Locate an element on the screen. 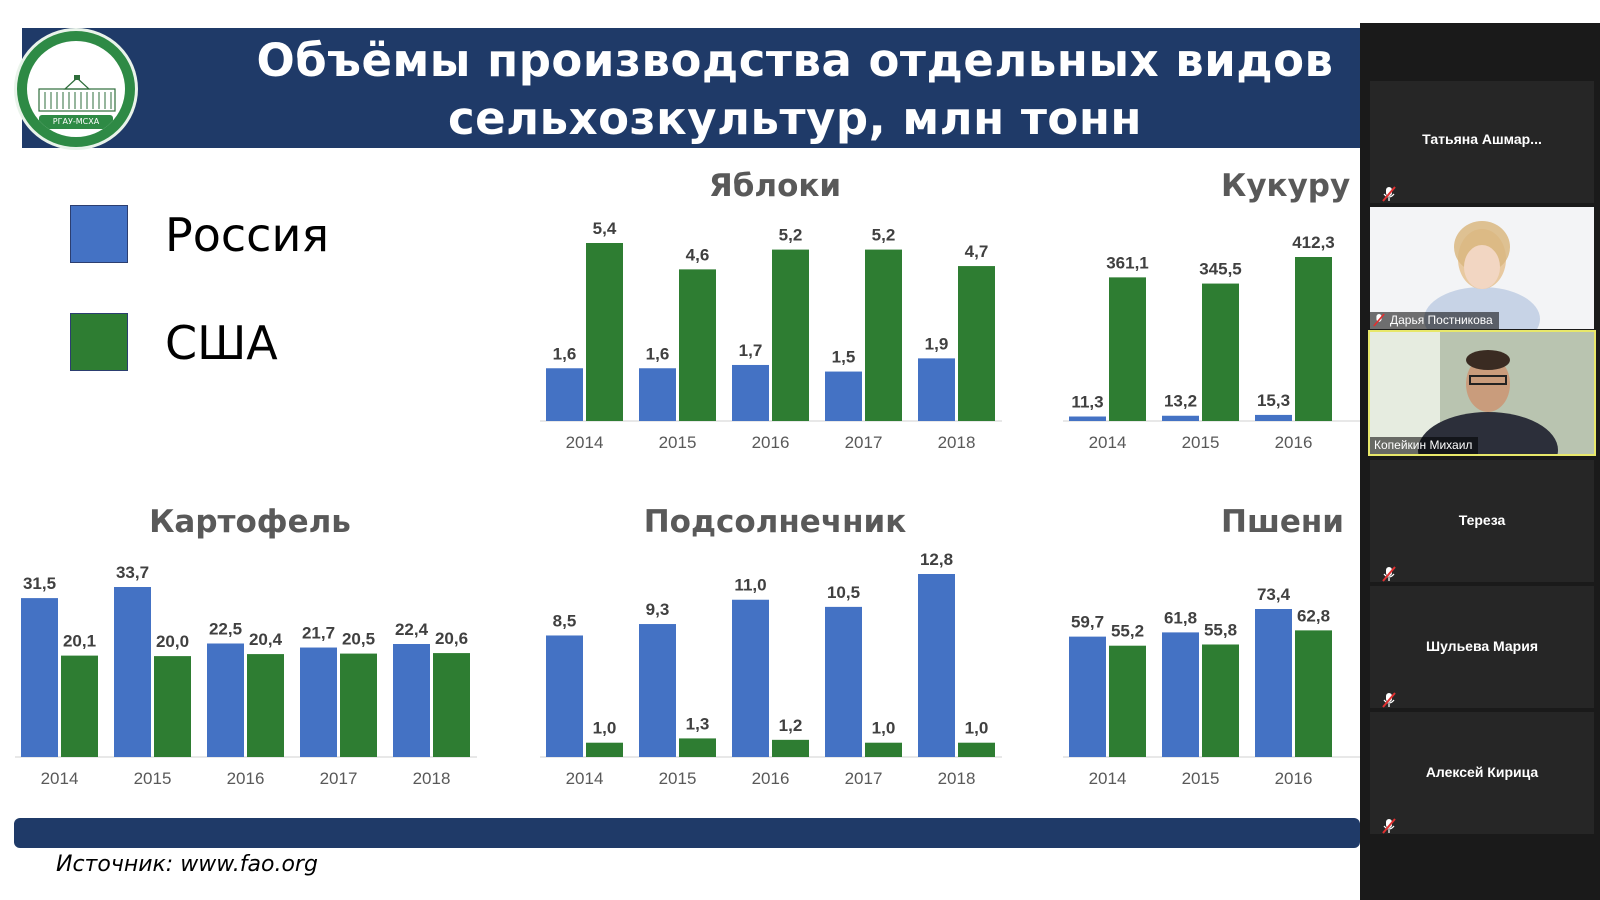 This screenshot has height=900, width=1600. bar-russia-2017 is located at coordinates (843, 396).